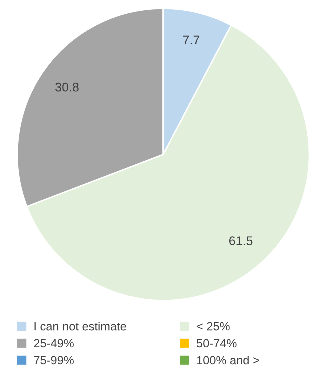  I want to click on legend-label: 25-49%, so click(54, 343).